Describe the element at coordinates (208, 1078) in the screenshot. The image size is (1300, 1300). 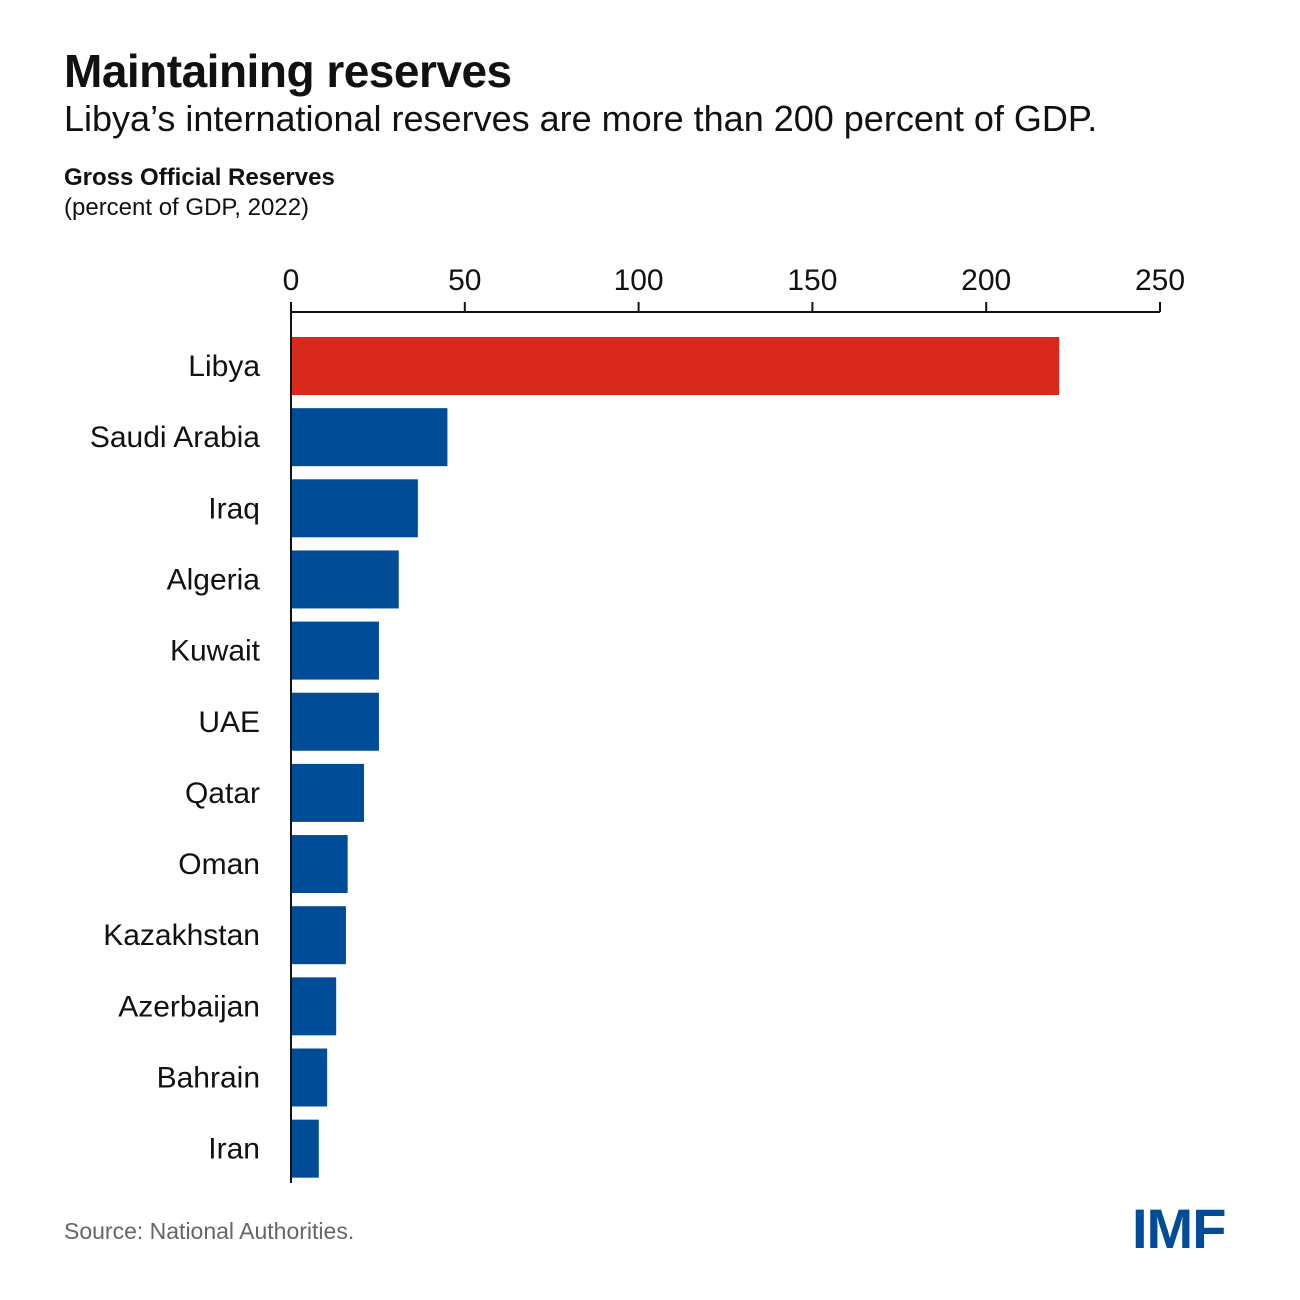
I see `category-label-bahrain: Bahrain` at that location.